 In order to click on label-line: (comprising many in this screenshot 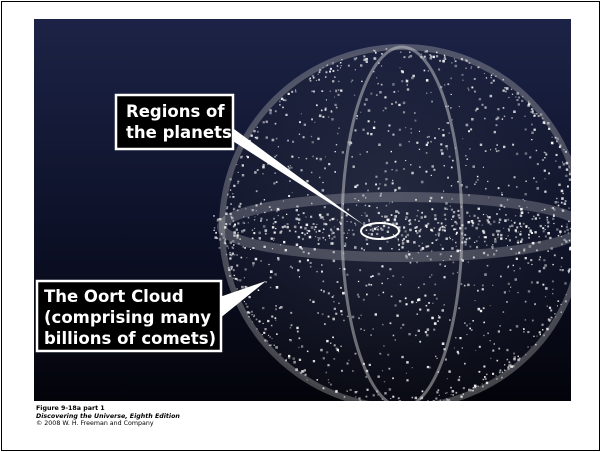, I will do `click(127, 317)`.